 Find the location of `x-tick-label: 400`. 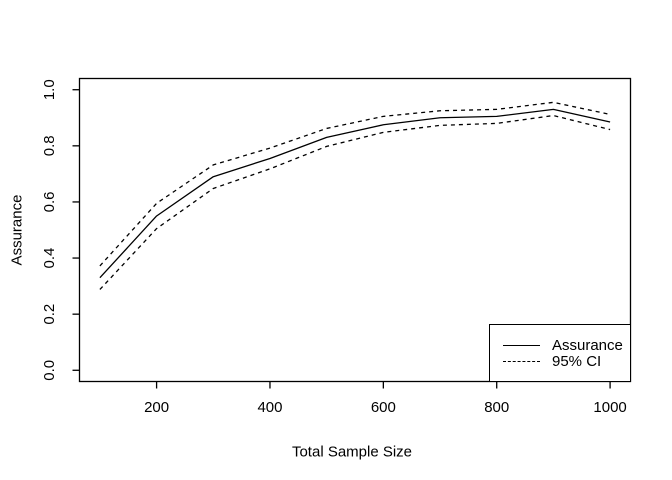

x-tick-label: 400 is located at coordinates (269, 407).